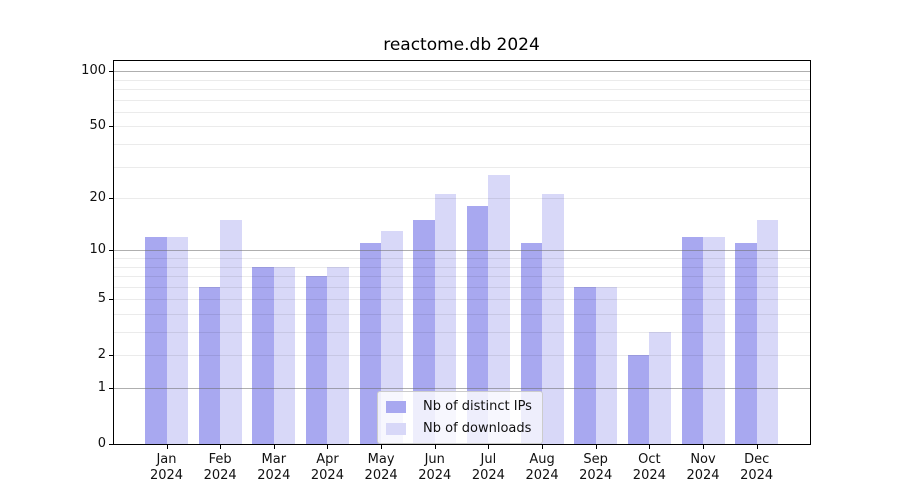 This screenshot has height=500, width=900. Describe the element at coordinates (101, 443) in the screenshot. I see `y-tick-label: 0` at that location.